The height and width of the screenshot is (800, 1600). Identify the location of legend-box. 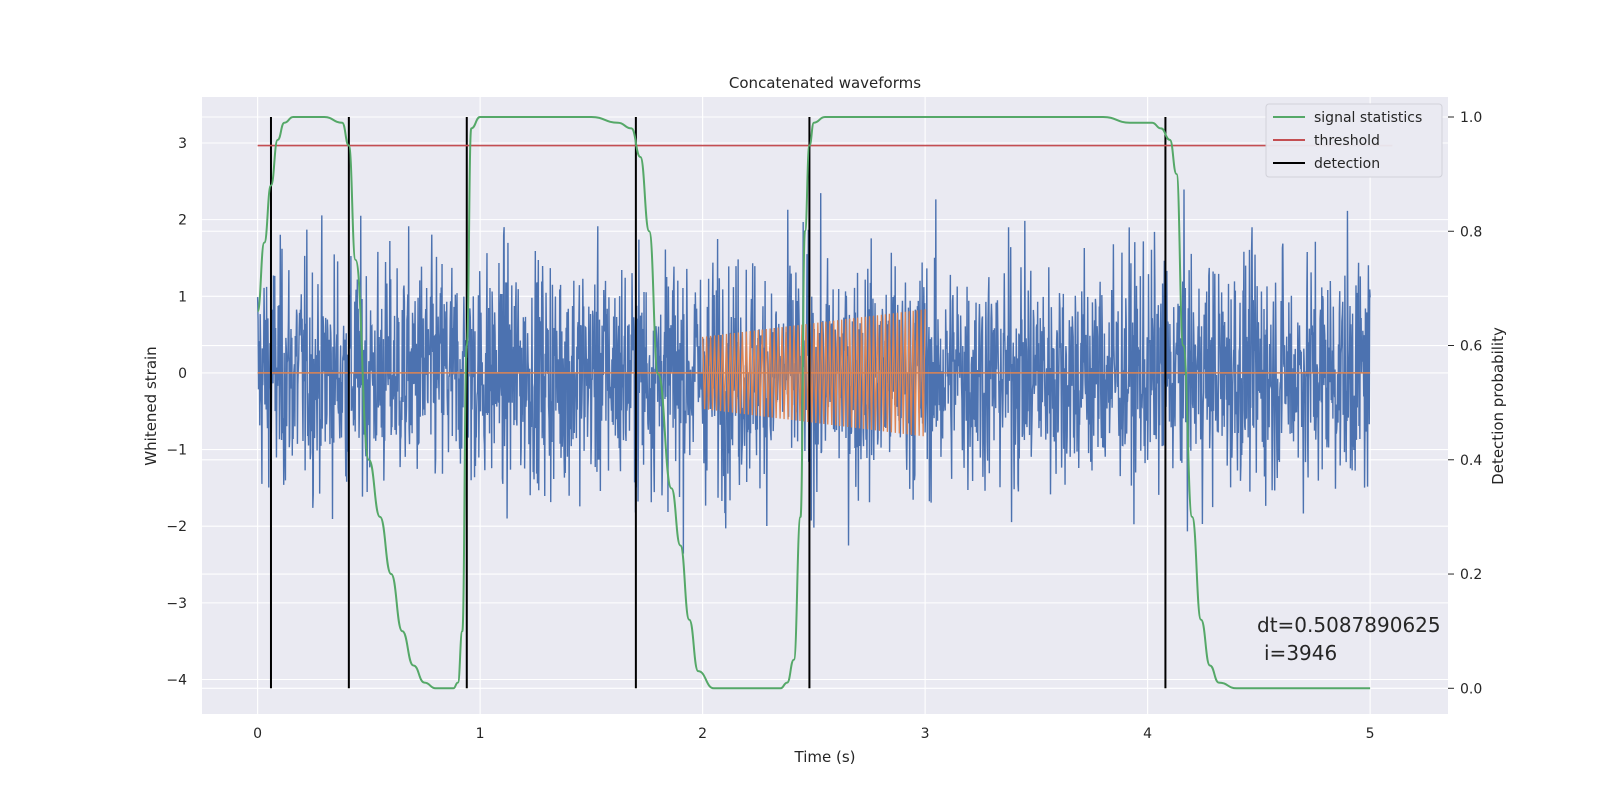
(1354, 140).